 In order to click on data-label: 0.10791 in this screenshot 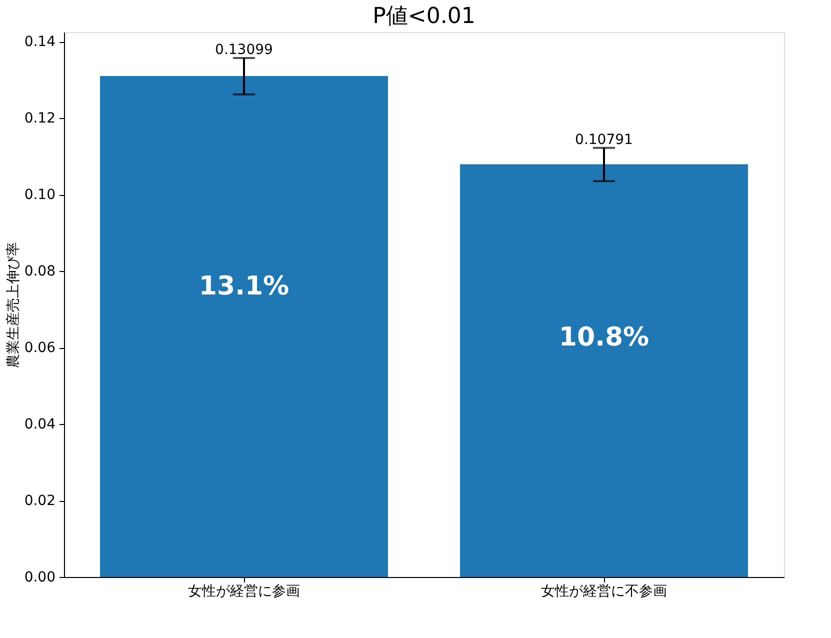, I will do `click(604, 140)`.